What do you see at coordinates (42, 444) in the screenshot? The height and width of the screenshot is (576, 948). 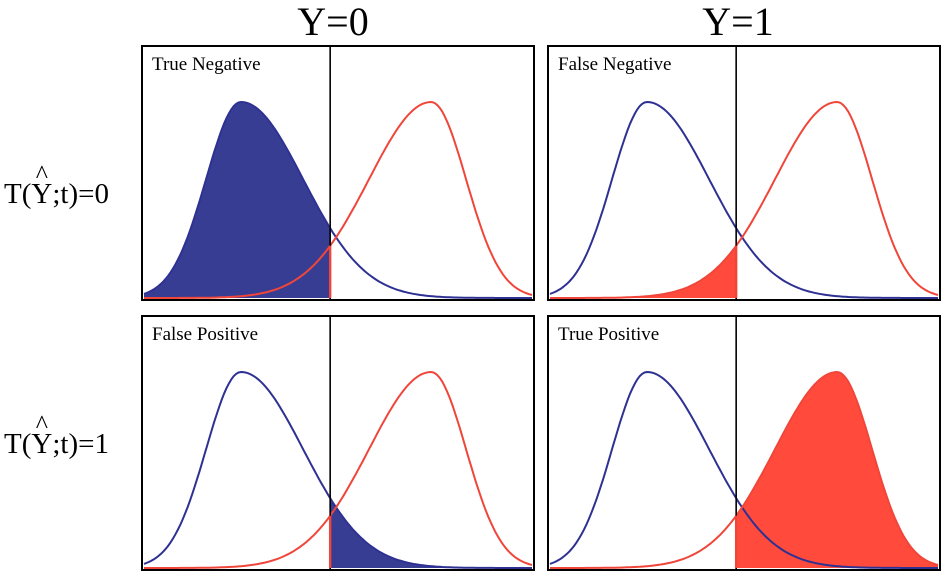 I see `row-label-t1-letter: Y` at bounding box center [42, 444].